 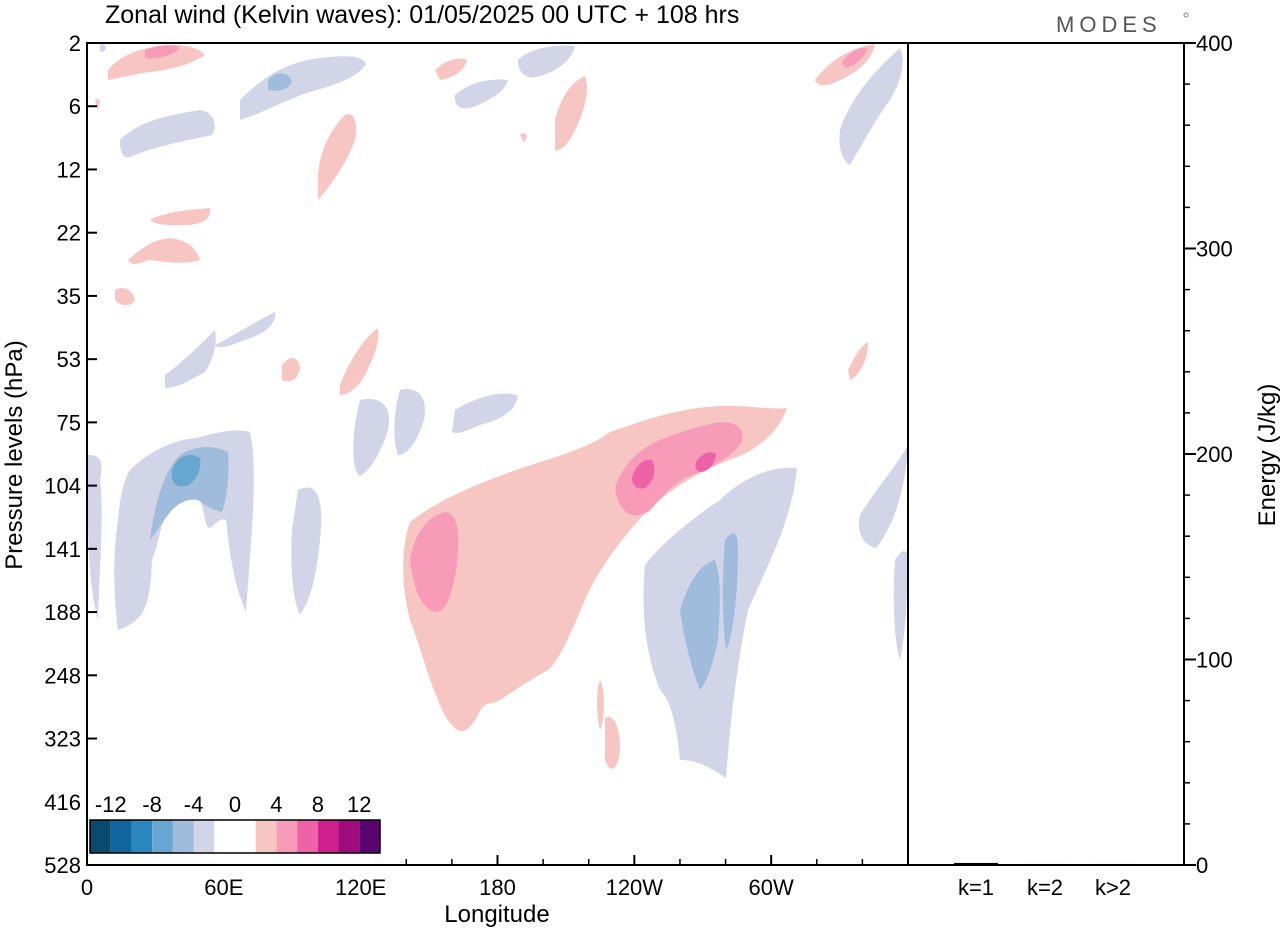 What do you see at coordinates (1214, 660) in the screenshot?
I see `energy-tick-label: 100` at bounding box center [1214, 660].